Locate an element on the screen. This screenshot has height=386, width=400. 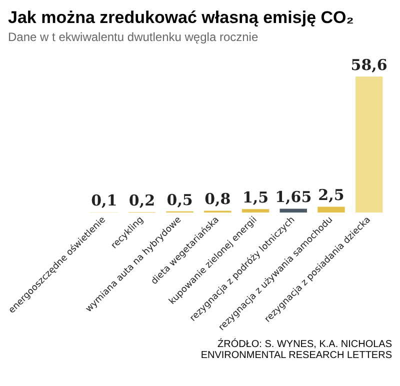
text: ŹRÓDŁO: S. WYNES, K.A. NICHOLAS ENVIRONMENTAL RESEARCH LETTERS is located at coordinates (296, 350).